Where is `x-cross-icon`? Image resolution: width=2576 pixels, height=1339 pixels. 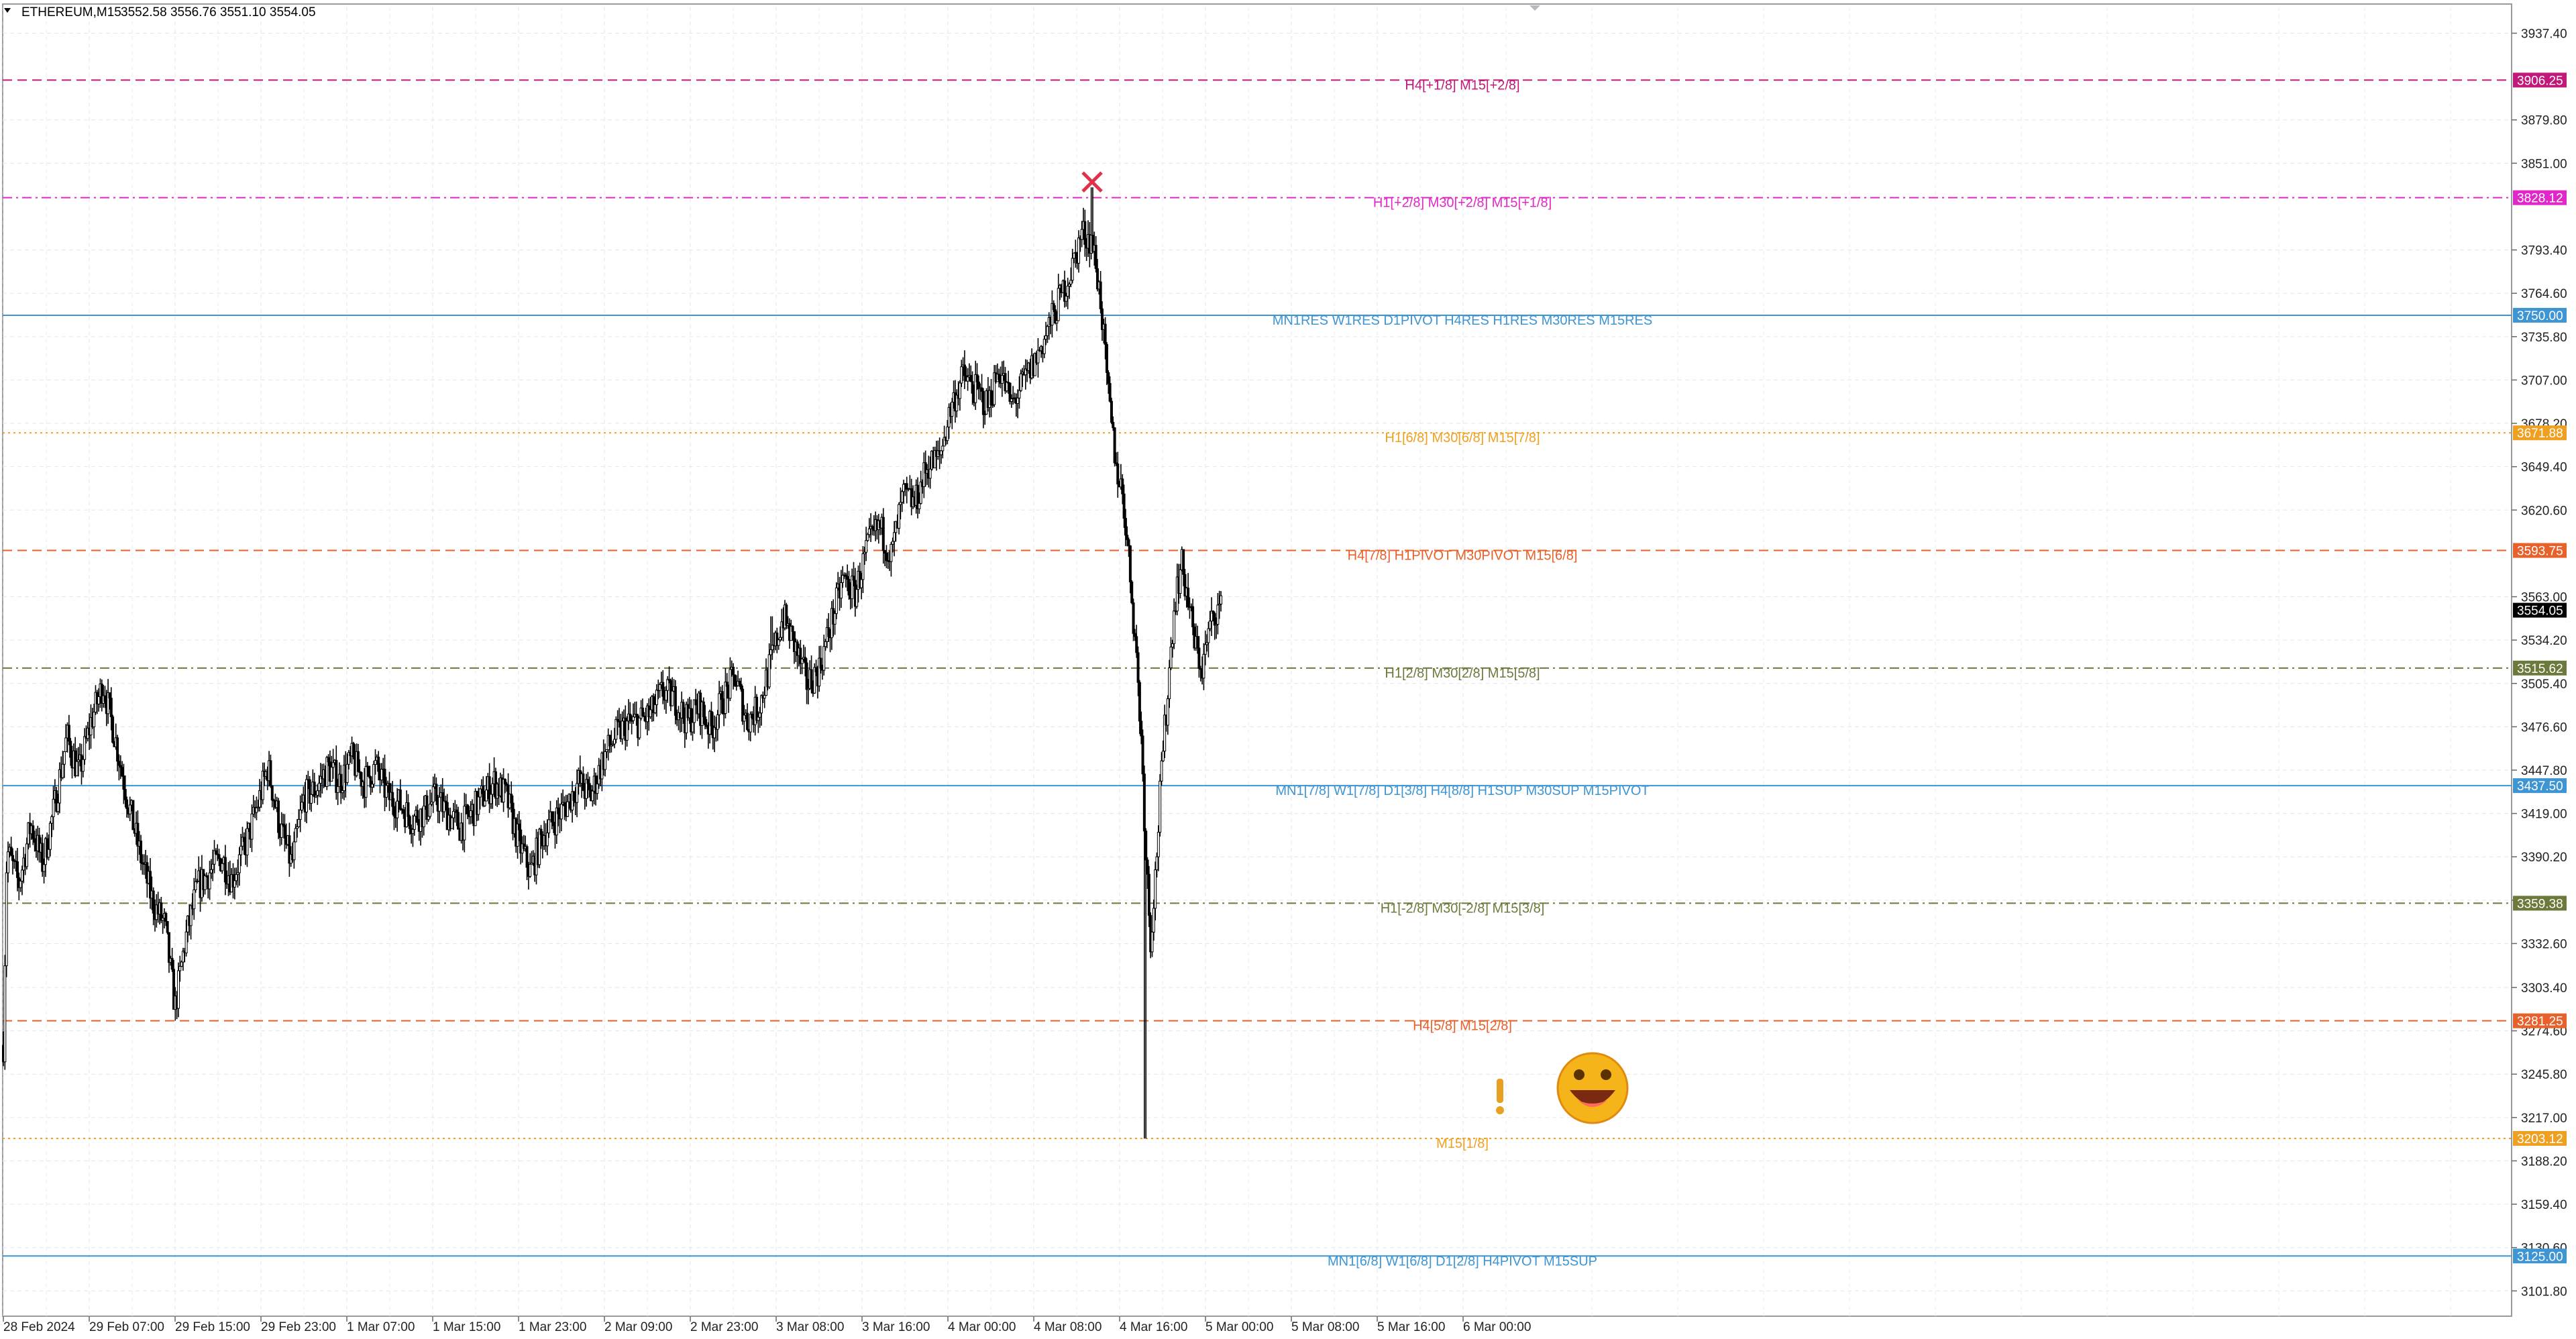
x-cross-icon is located at coordinates (1092, 182).